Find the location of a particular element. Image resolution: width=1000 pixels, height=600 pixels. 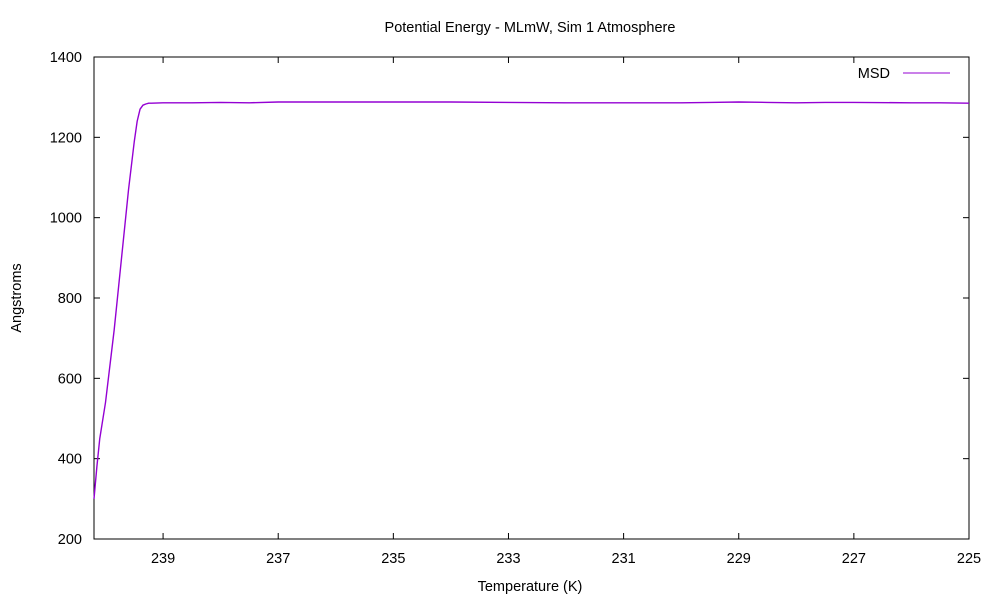

y-axis-label: Angstroms is located at coordinates (17, 297).